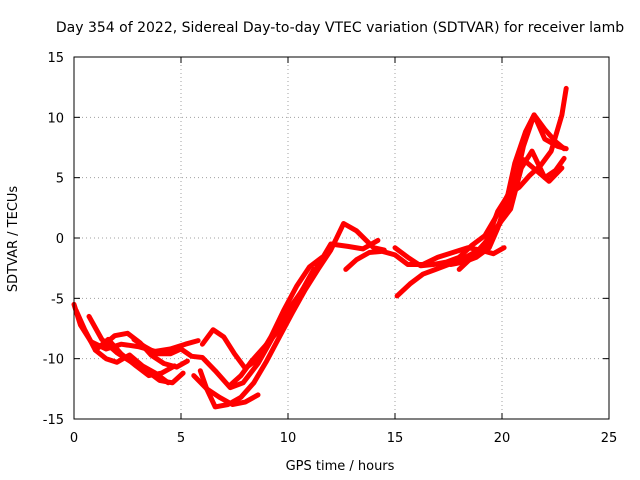 The height and width of the screenshot is (480, 640). I want to click on y-tick-label: -15, so click(53, 420).